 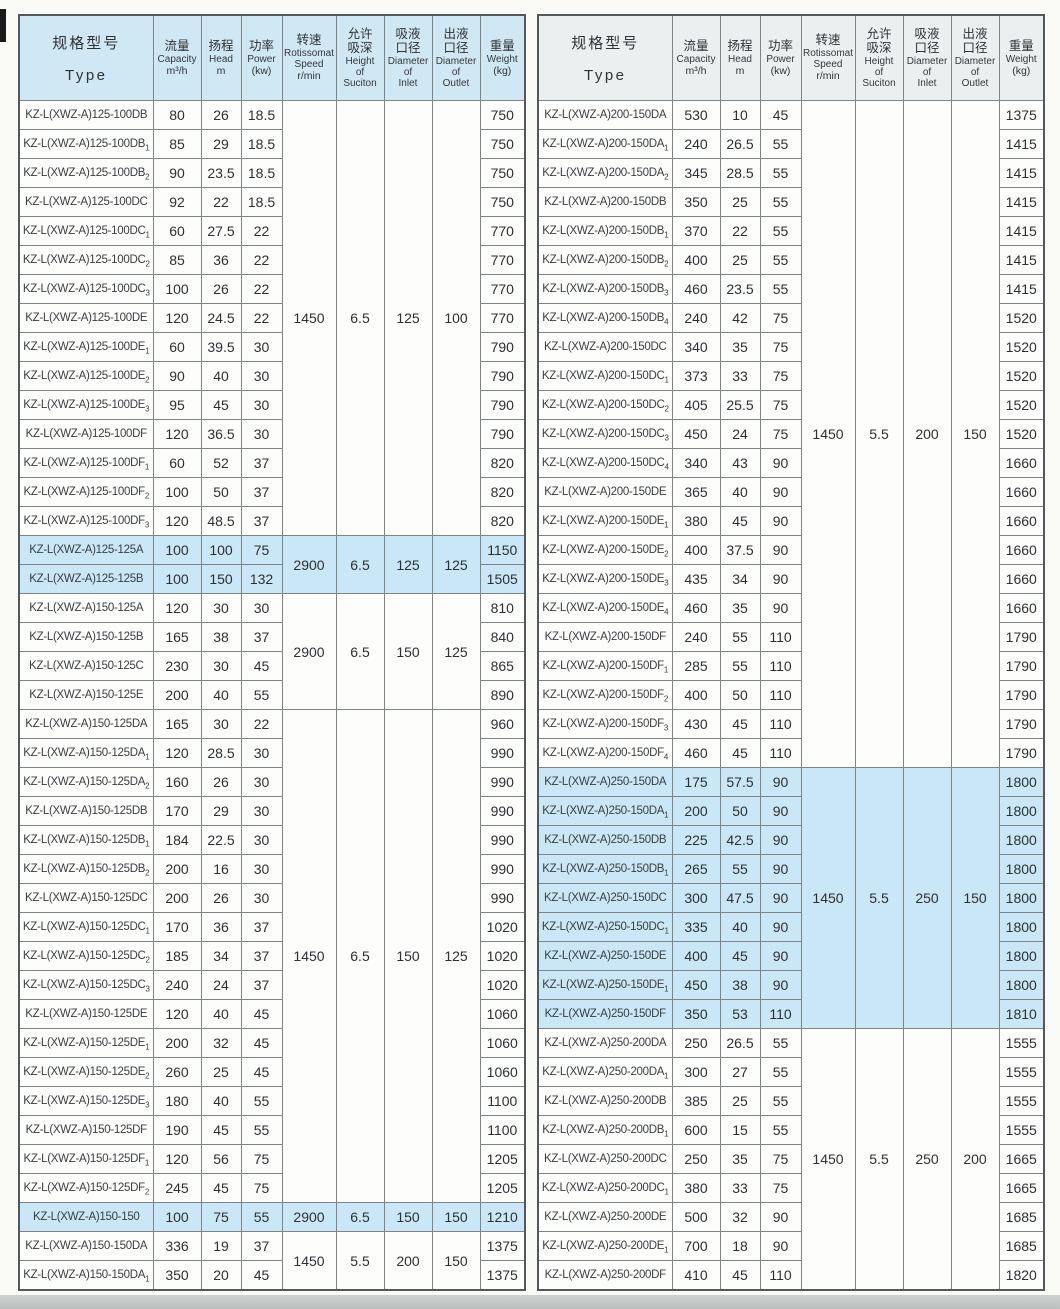 What do you see at coordinates (502, 59) in the screenshot?
I see `h-en: Weight` at bounding box center [502, 59].